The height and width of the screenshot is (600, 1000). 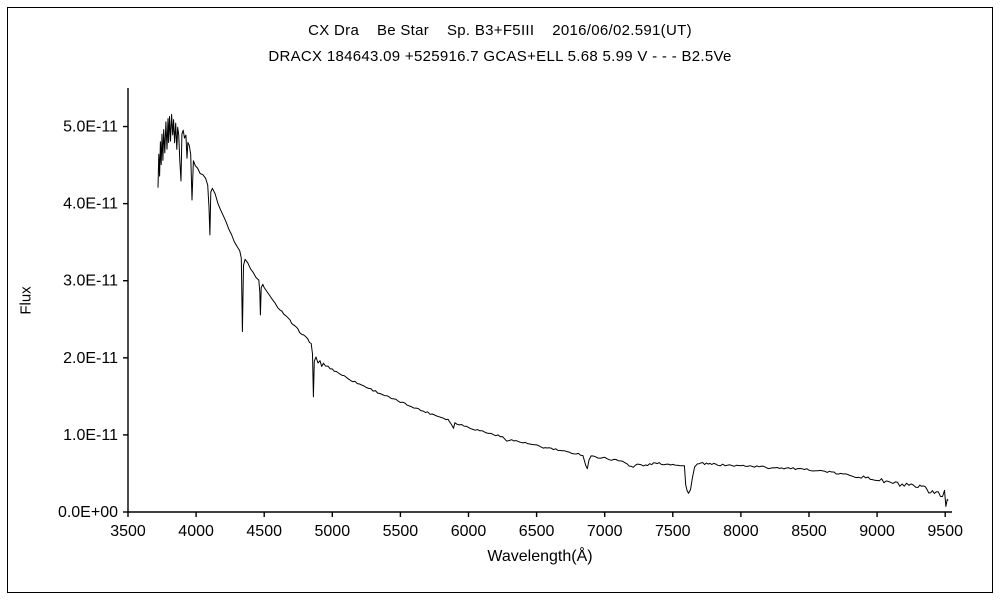 I want to click on y-tick-label: 1.0E-11, so click(x=90, y=435).